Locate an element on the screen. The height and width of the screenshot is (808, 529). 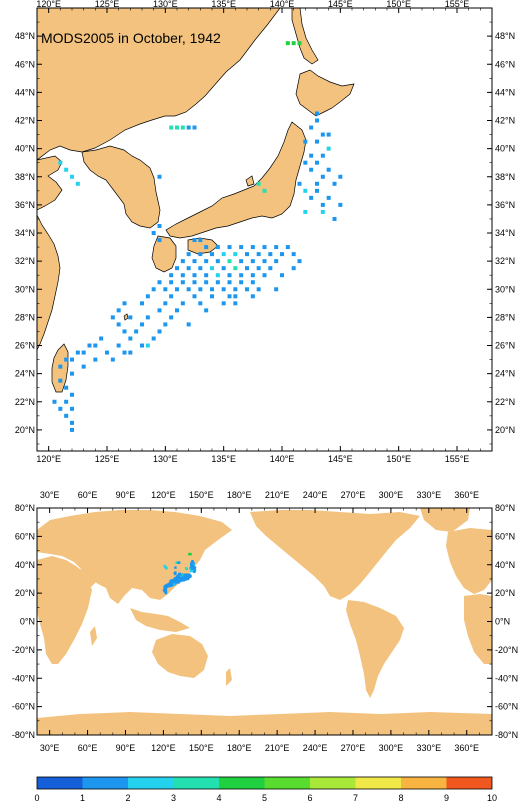
colorbar-label: 5 is located at coordinates (264, 798).